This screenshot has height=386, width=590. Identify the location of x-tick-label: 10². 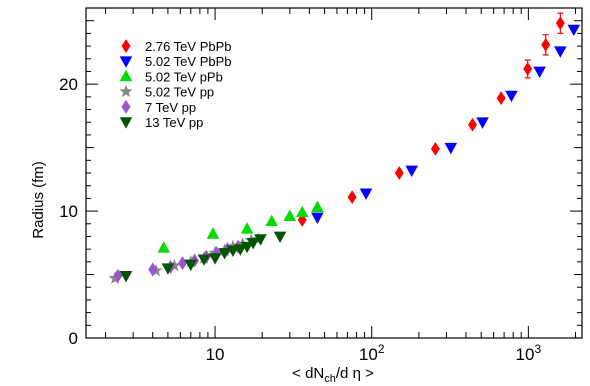
(372, 353).